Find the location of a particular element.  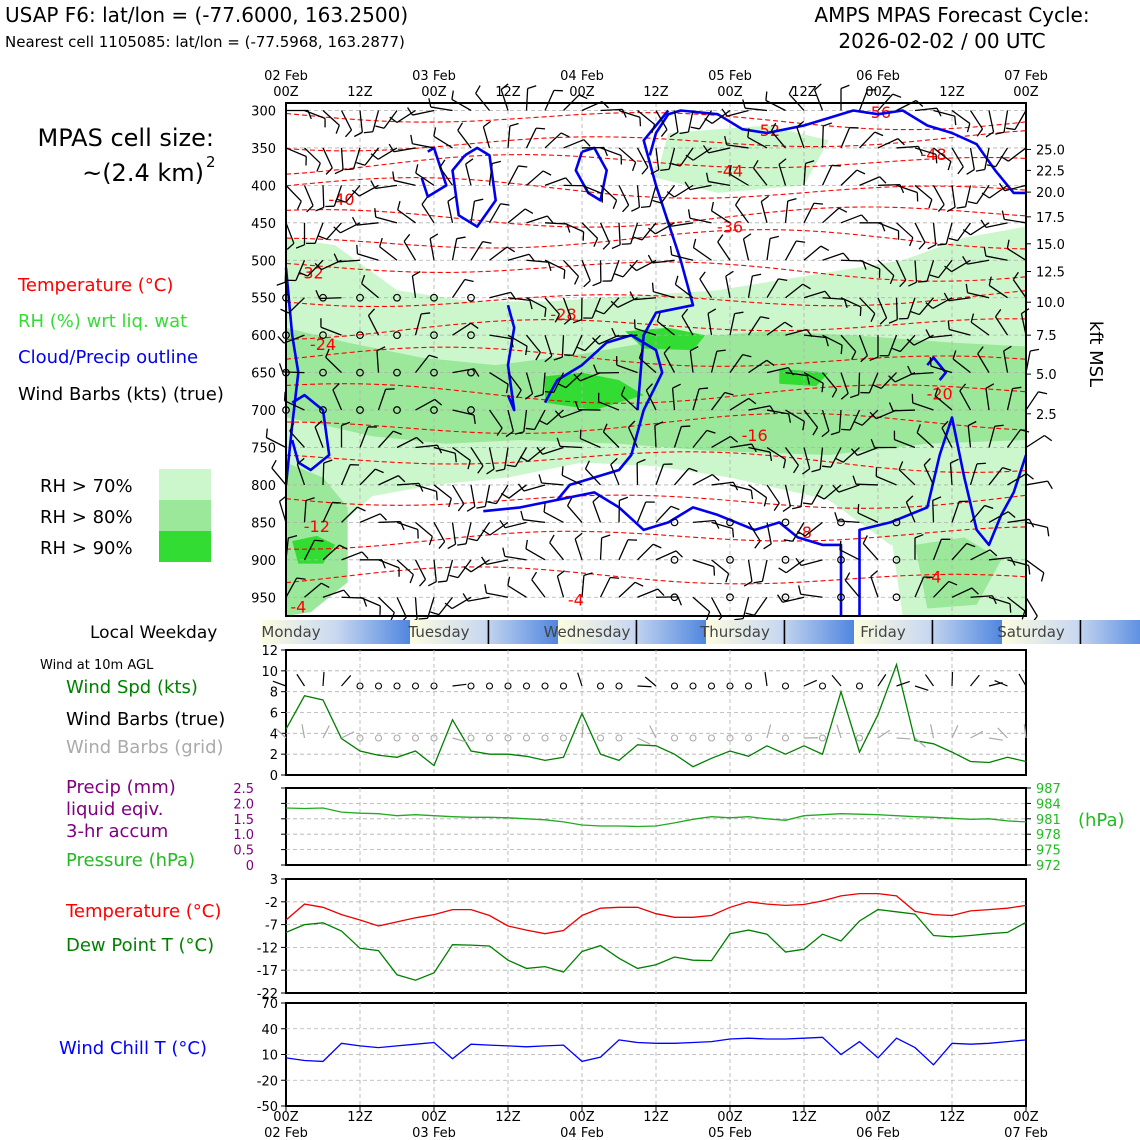

isotherm-label: -48 is located at coordinates (933, 154).